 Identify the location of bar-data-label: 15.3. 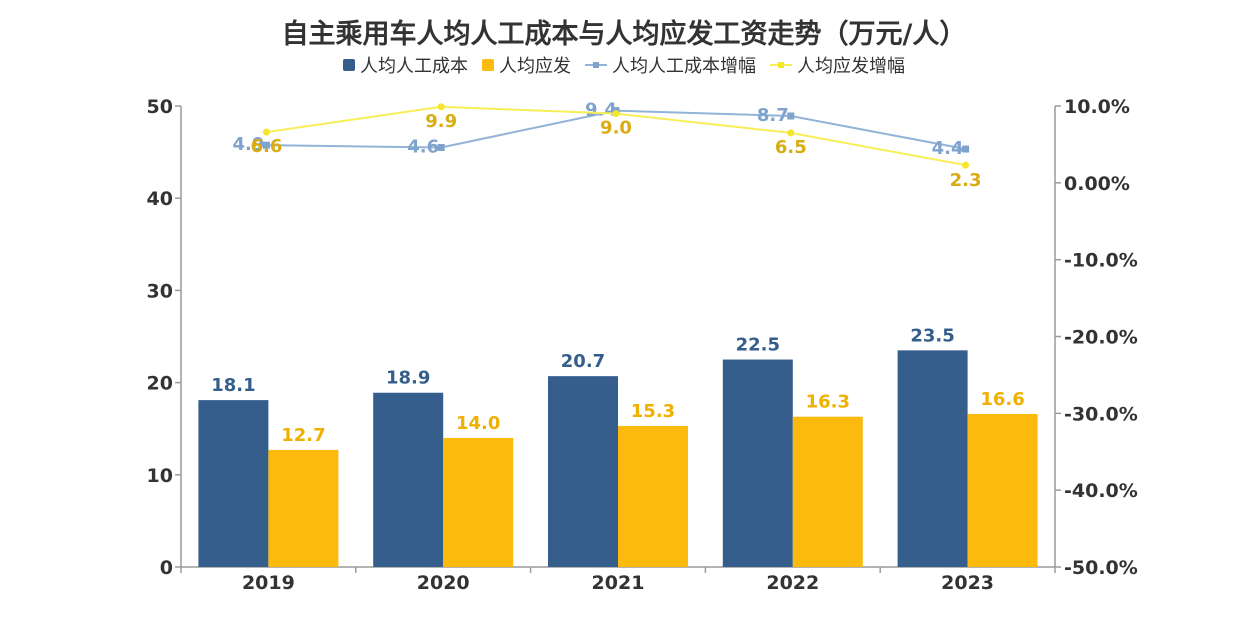
(653, 411).